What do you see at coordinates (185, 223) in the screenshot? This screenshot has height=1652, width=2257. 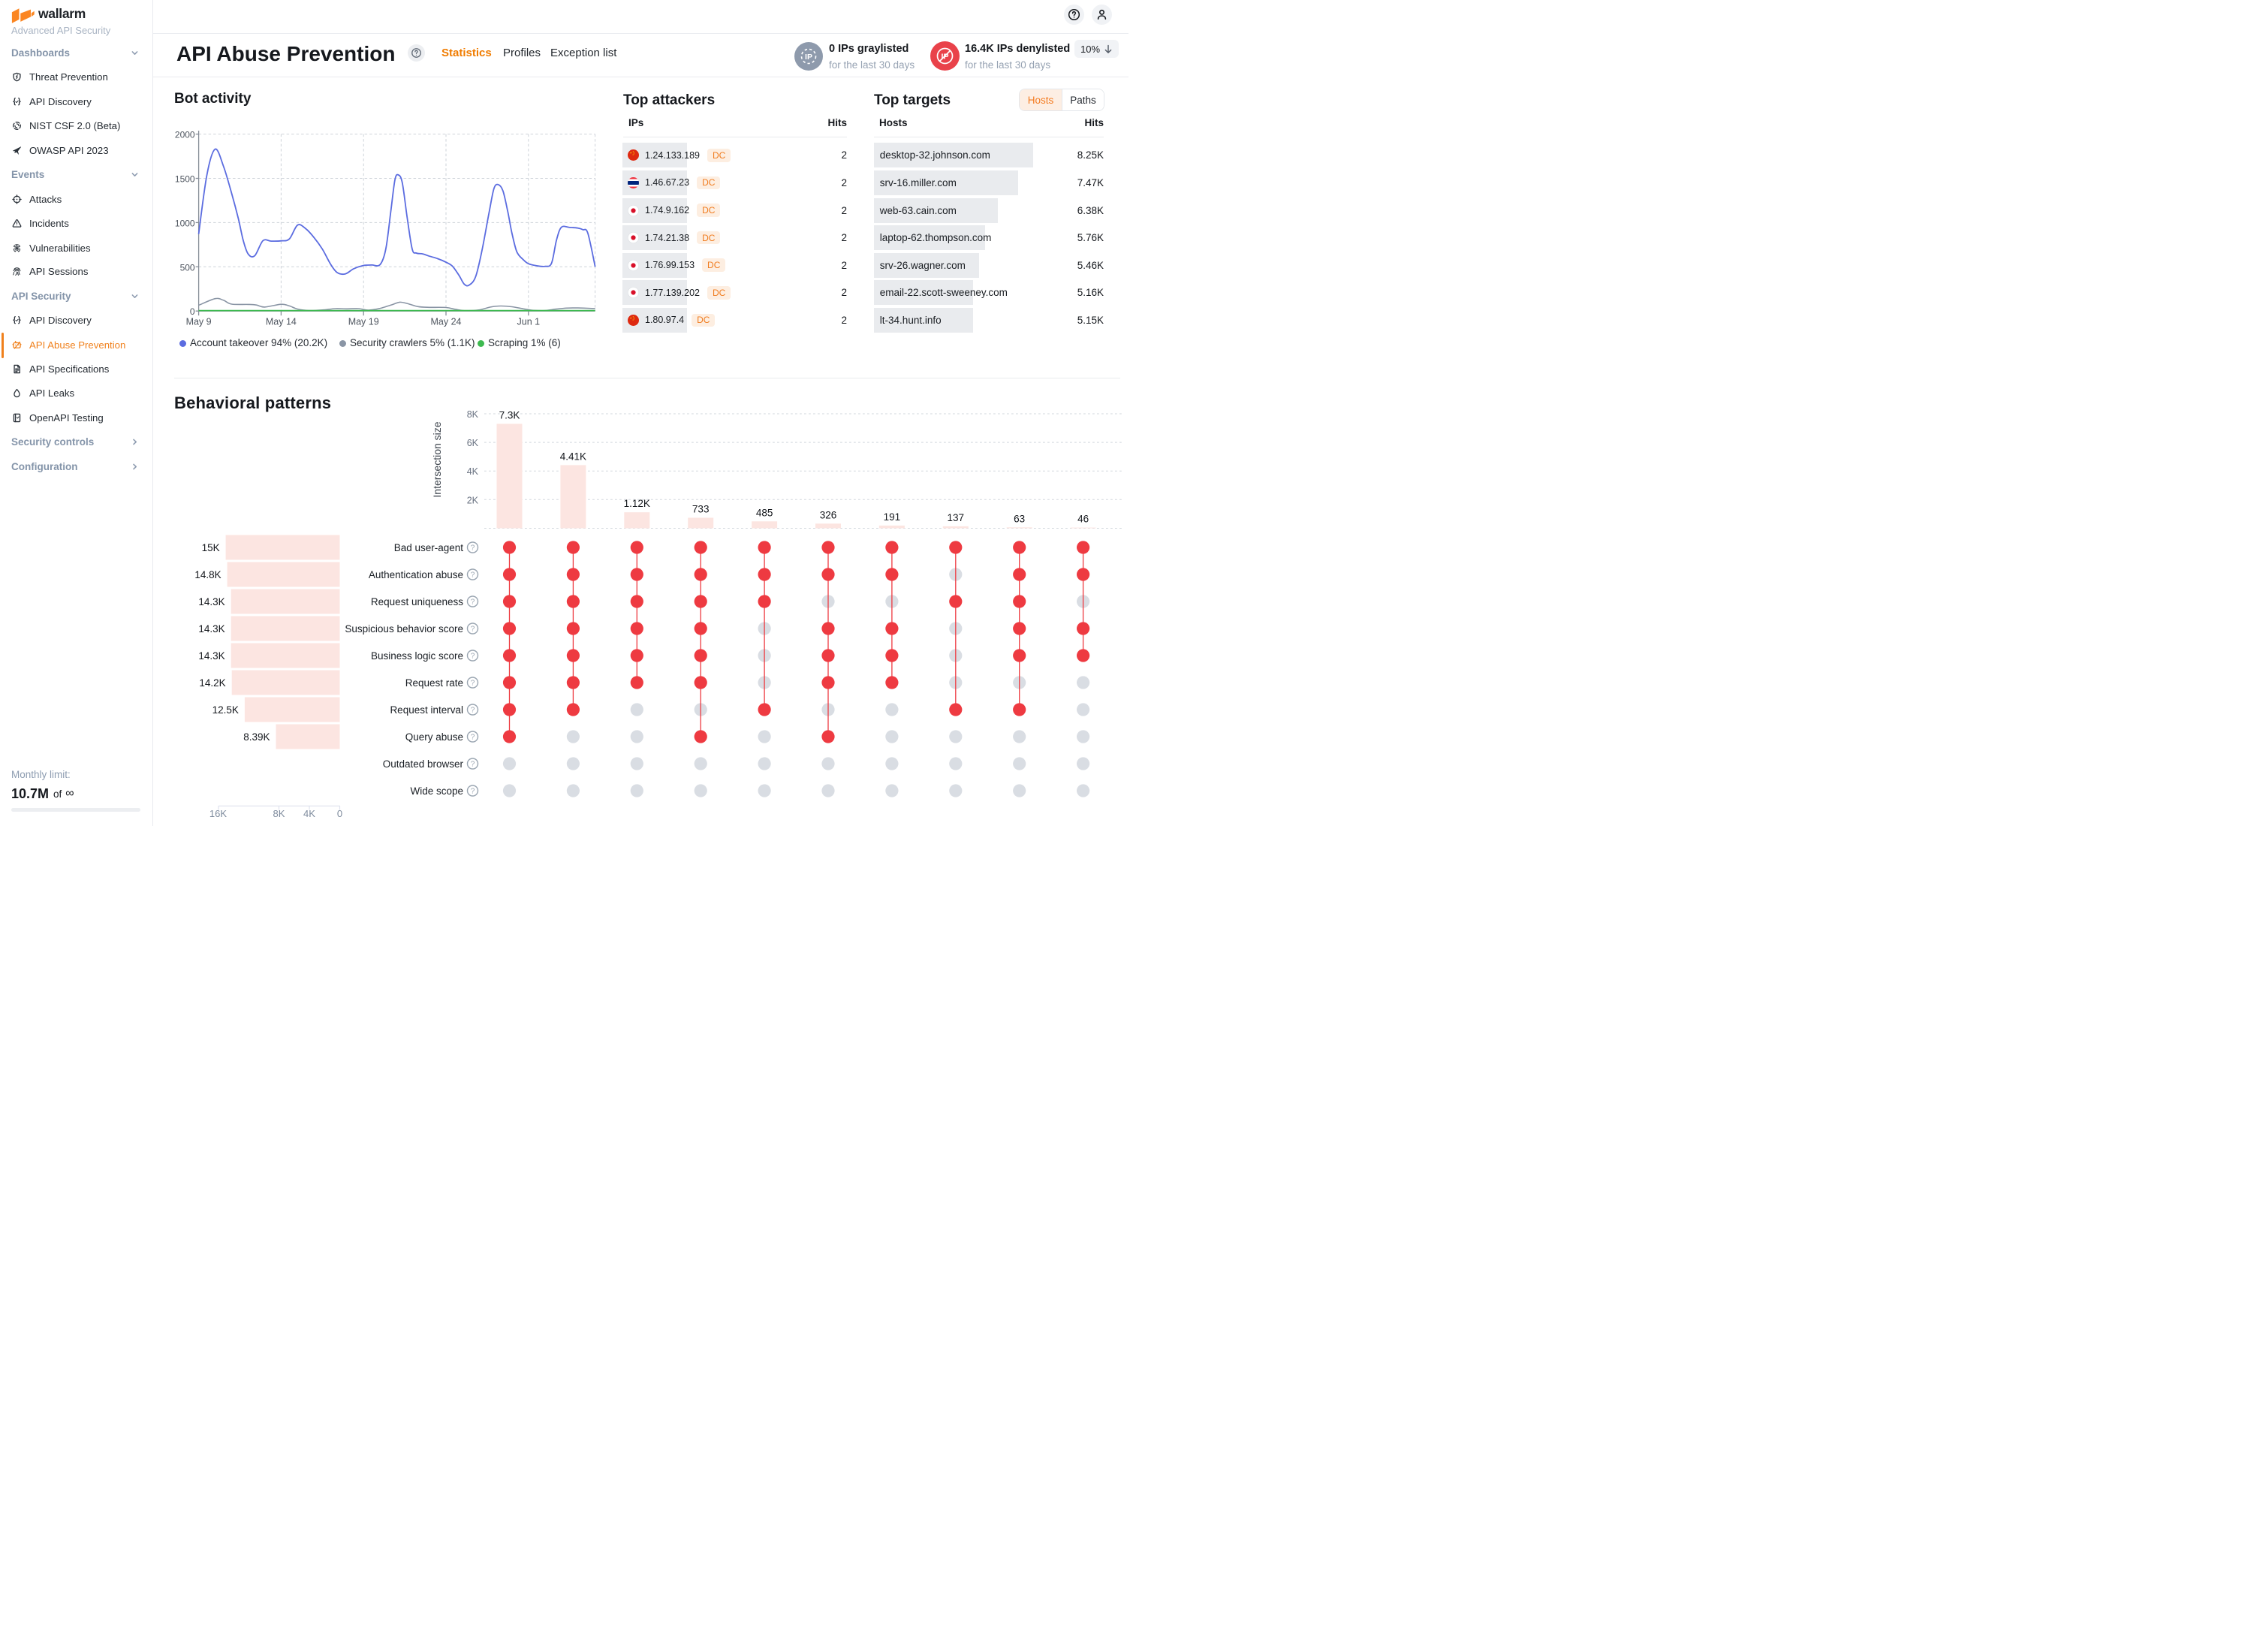 I see `svg-text: 1000` at bounding box center [185, 223].